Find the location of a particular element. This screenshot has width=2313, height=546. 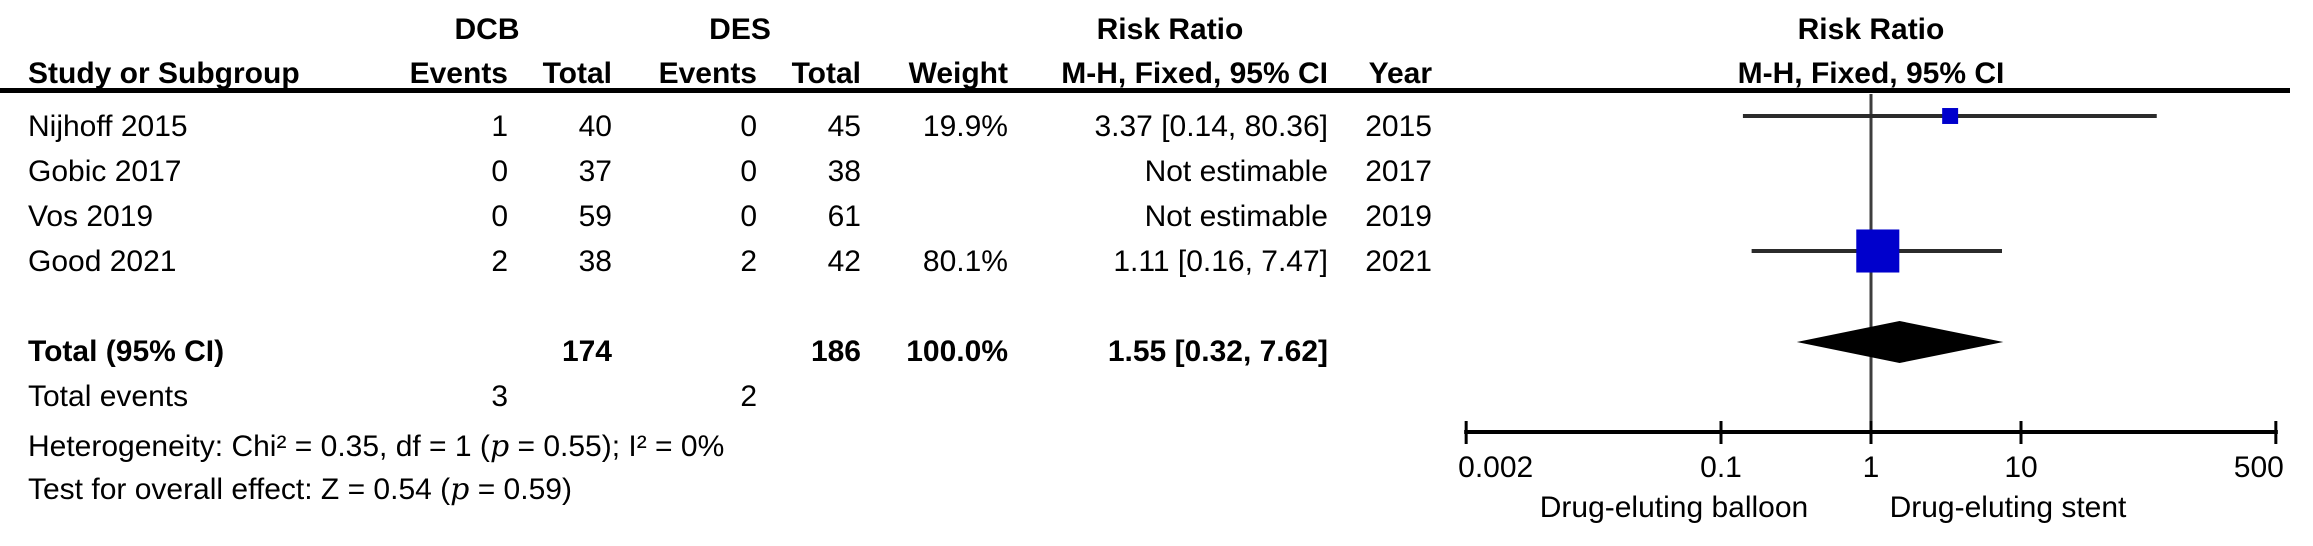

axis-tick-label: 10 is located at coordinates (2020, 467).